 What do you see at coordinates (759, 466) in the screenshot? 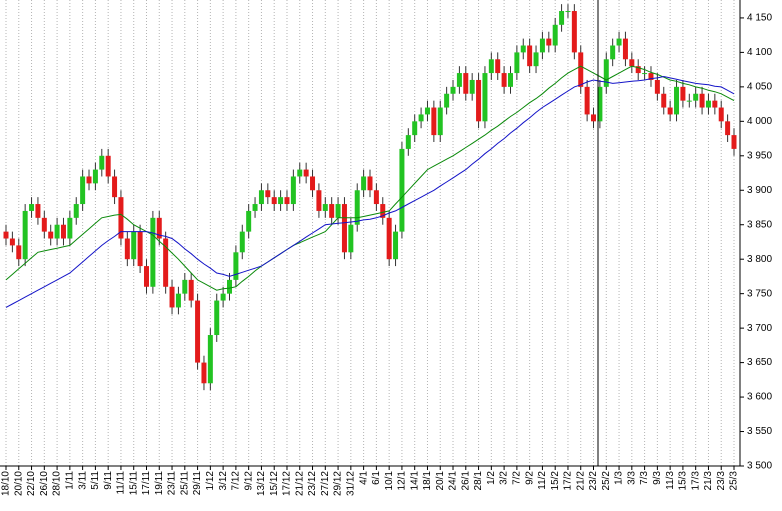
I see `y-tick-label: 3 500` at bounding box center [759, 466].